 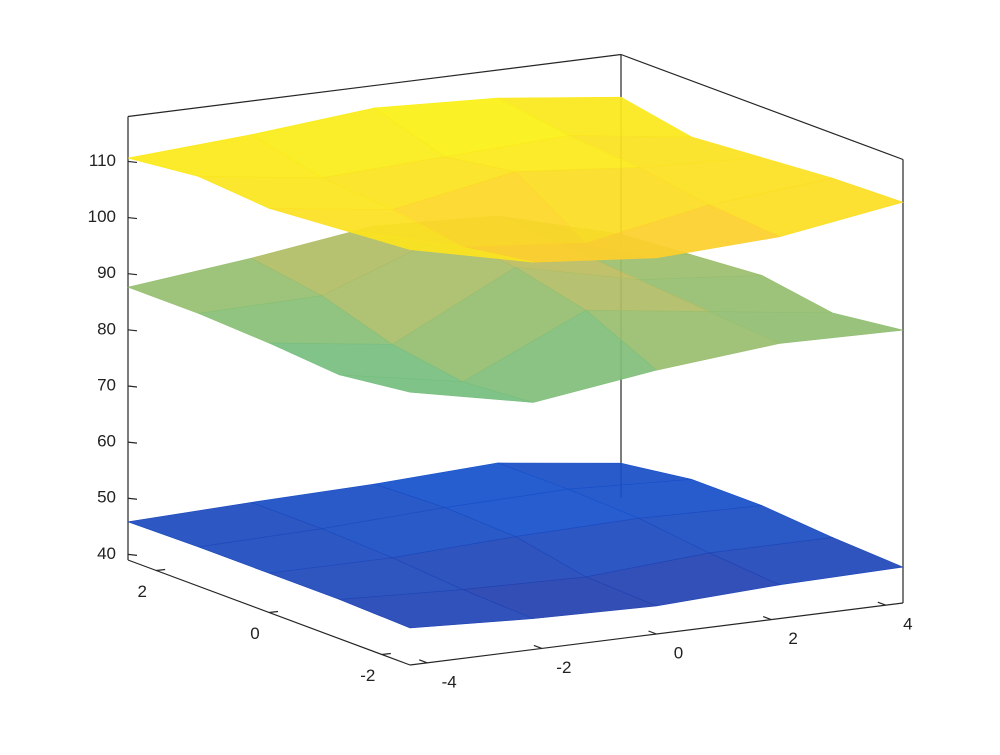 I want to click on y-tick-label: 0, so click(x=254, y=633).